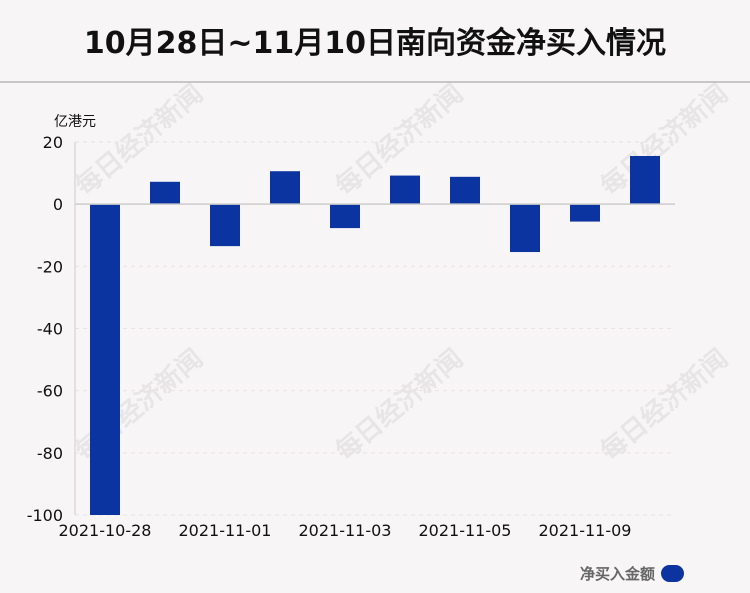 This screenshot has width=750, height=593. What do you see at coordinates (375, 82) in the screenshot?
I see `title-divider` at bounding box center [375, 82].